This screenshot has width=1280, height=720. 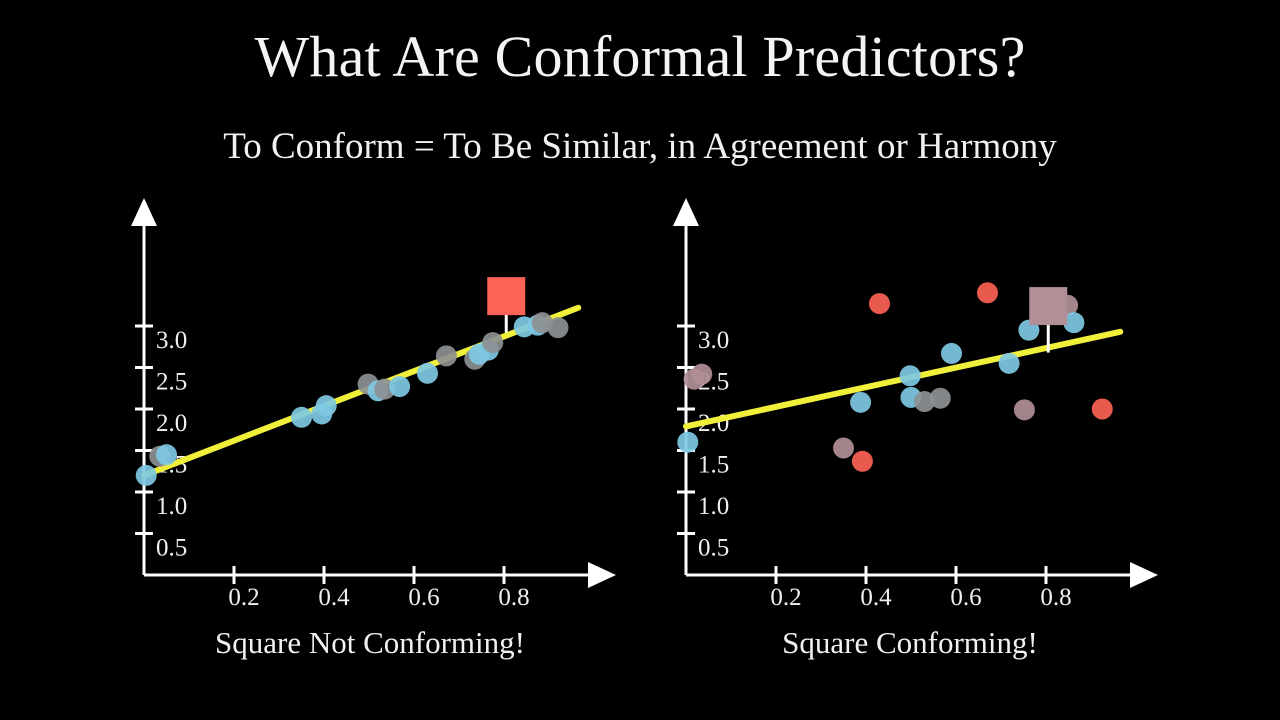 I want to click on y-tick-label: 2.0, so click(x=171, y=423).